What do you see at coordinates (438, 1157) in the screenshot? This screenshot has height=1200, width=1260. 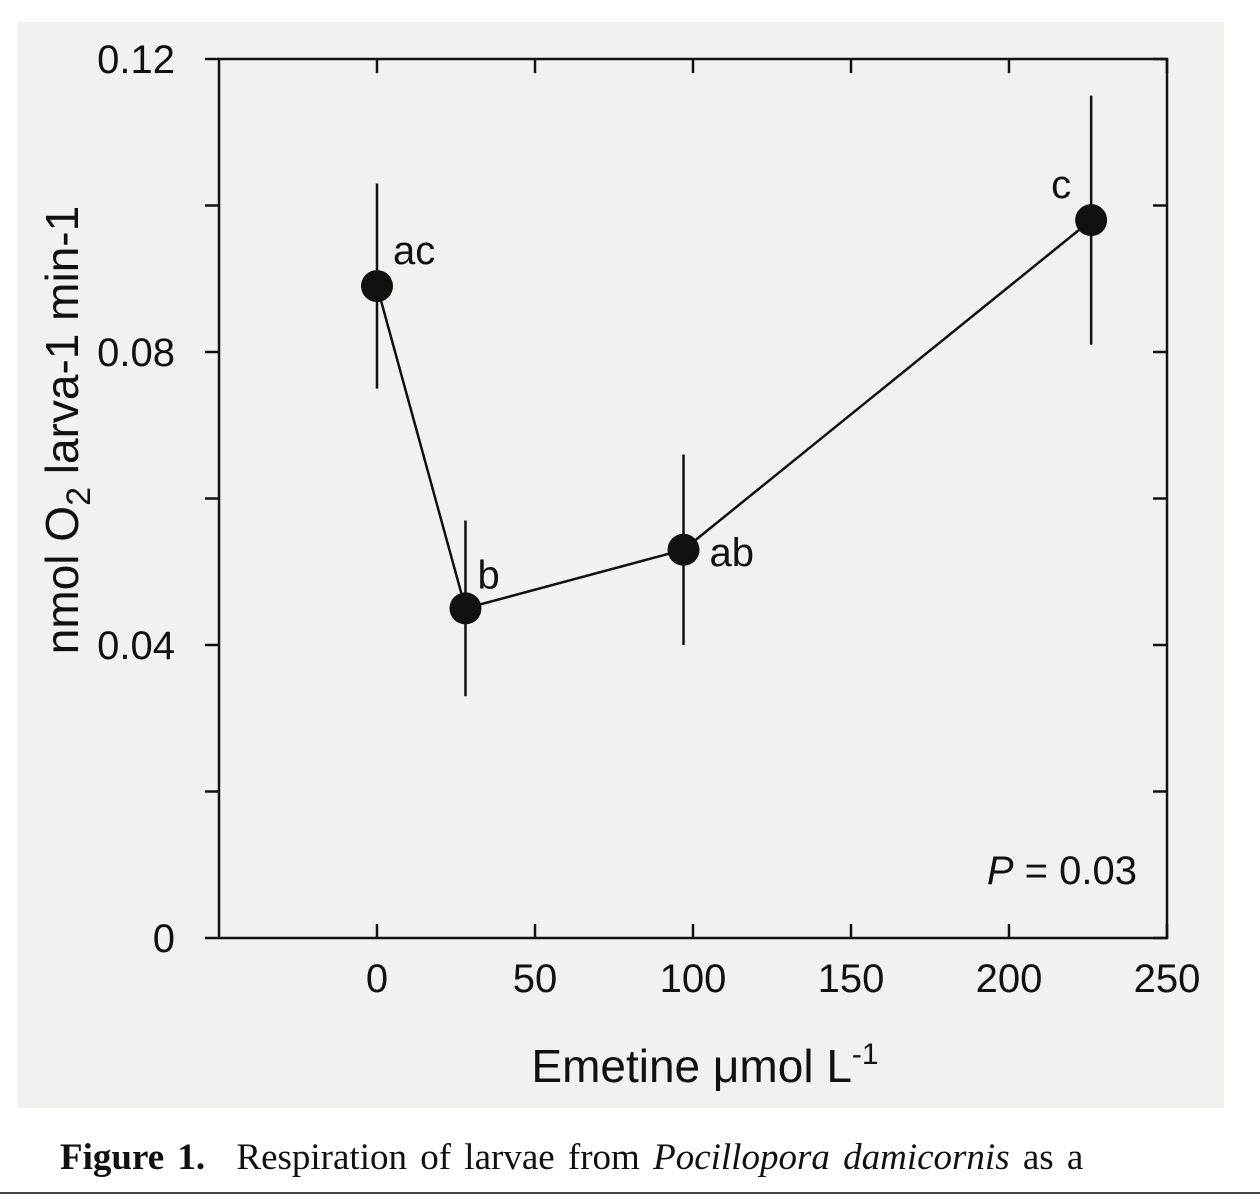 I see `caption-text-before: Respiration of larvae from` at bounding box center [438, 1157].